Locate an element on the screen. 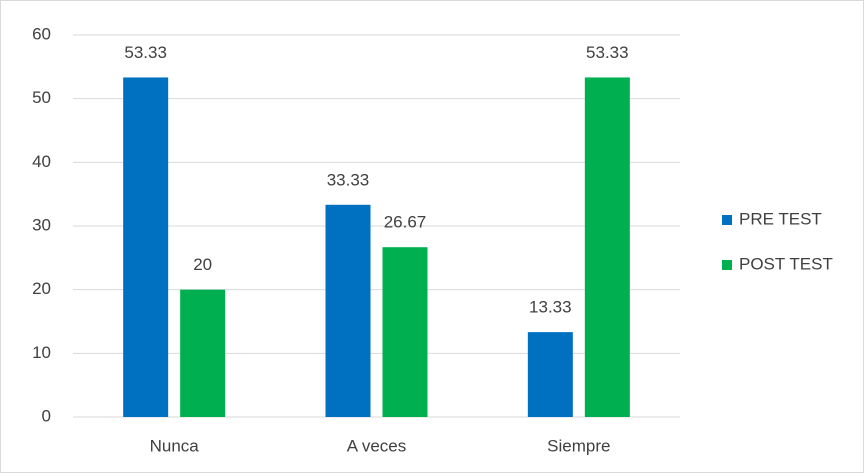 The image size is (864, 473). y-tick-label: 50 is located at coordinates (41, 97).